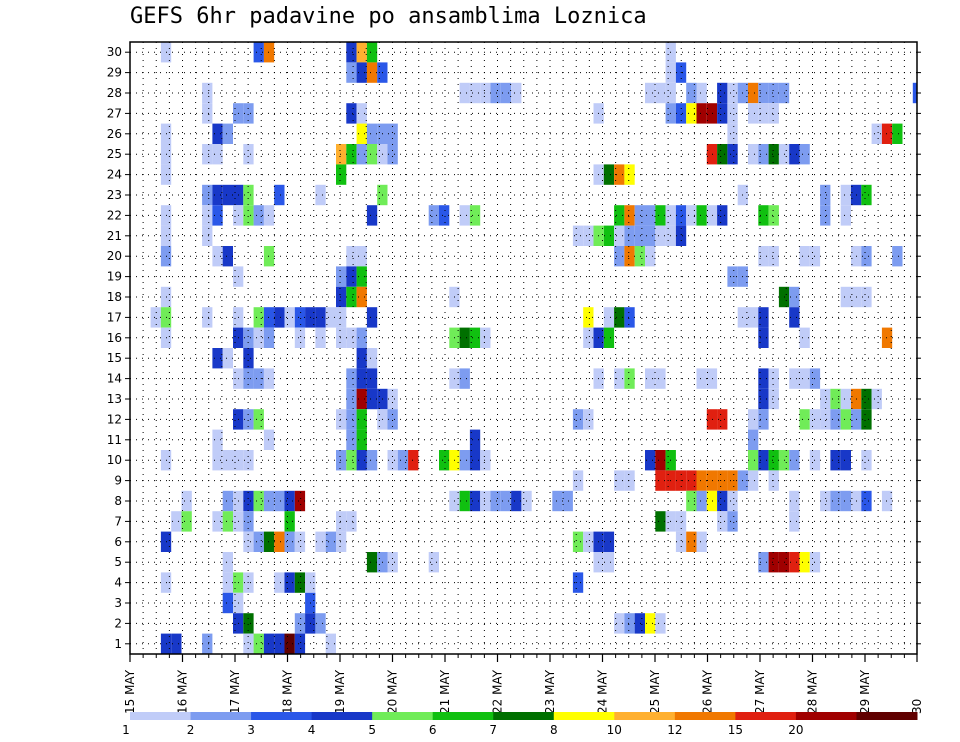 The image size is (960, 742). I want to click on legend-label: 2, so click(191, 730).